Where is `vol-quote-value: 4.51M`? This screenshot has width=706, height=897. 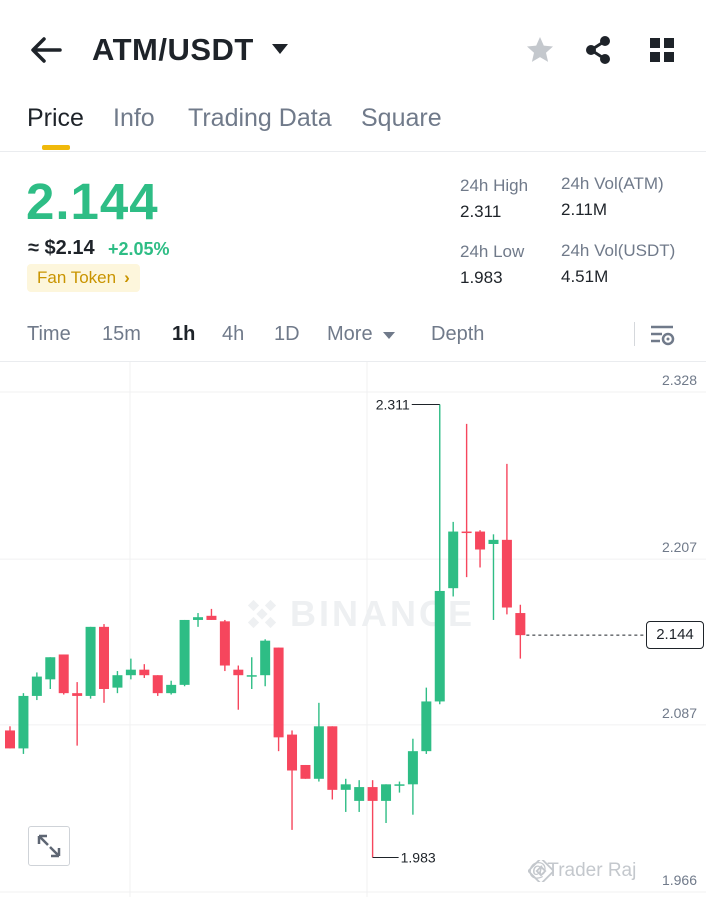
vol-quote-value: 4.51M is located at coordinates (585, 276).